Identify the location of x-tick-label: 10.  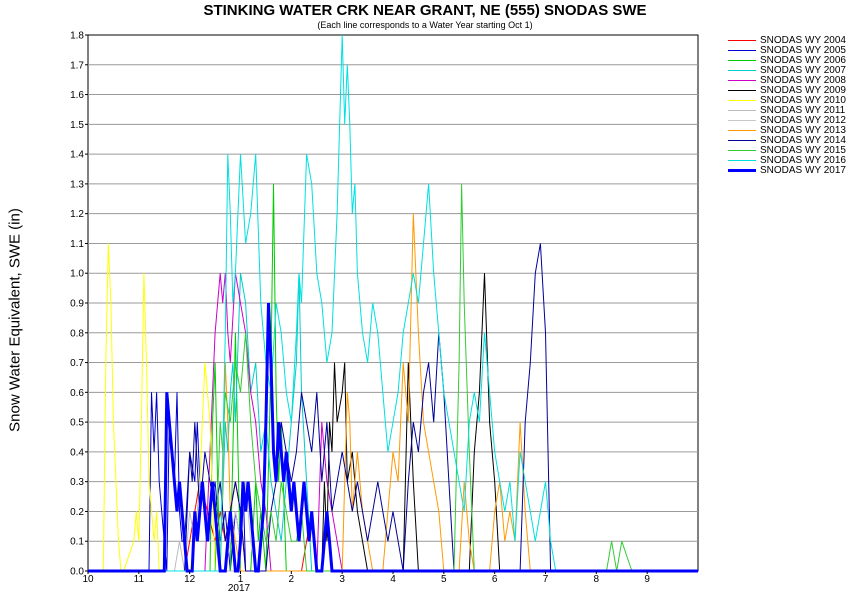
(88, 579).